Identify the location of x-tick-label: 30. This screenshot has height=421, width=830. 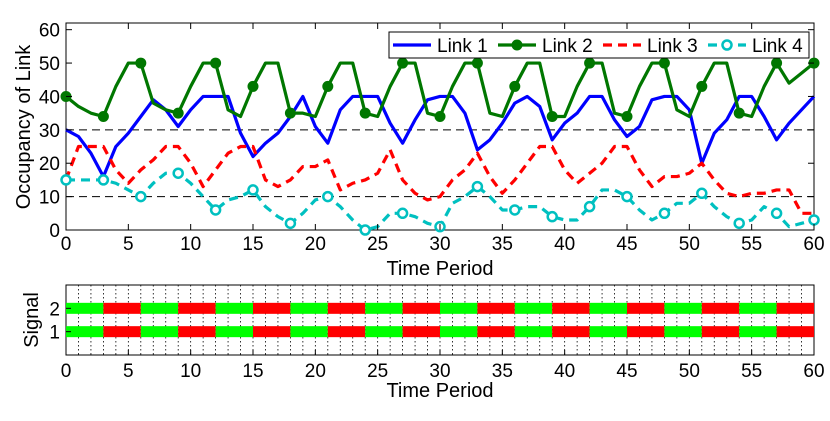
(439, 244).